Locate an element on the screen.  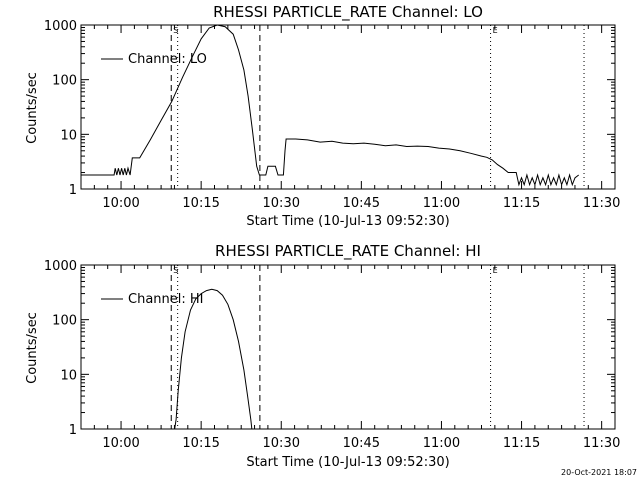
chart-title-hi: RHESSI PARTICLE_RATE Channel: HI is located at coordinates (348, 251).